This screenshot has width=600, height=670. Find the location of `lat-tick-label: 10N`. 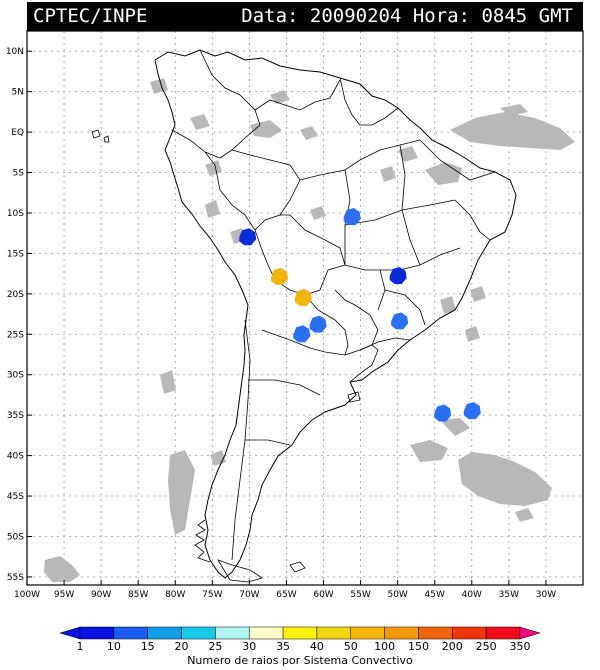

lat-tick-label: 10N is located at coordinates (15, 52).